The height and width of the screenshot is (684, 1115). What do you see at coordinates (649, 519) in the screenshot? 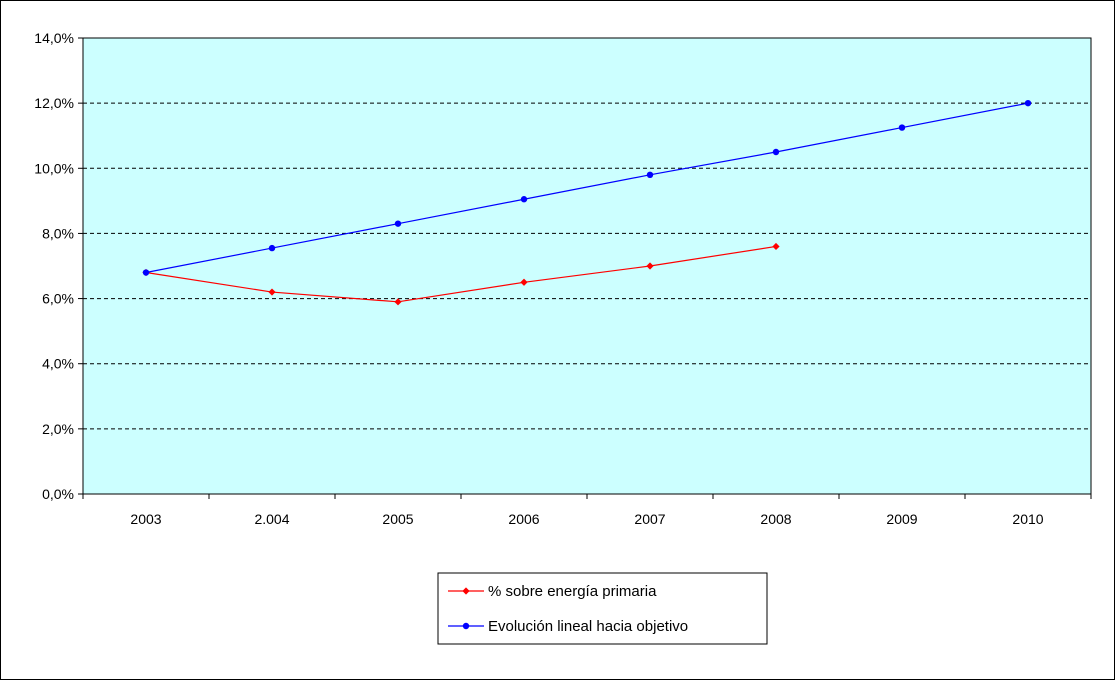
I see `x-tick-label: 2007` at bounding box center [649, 519].